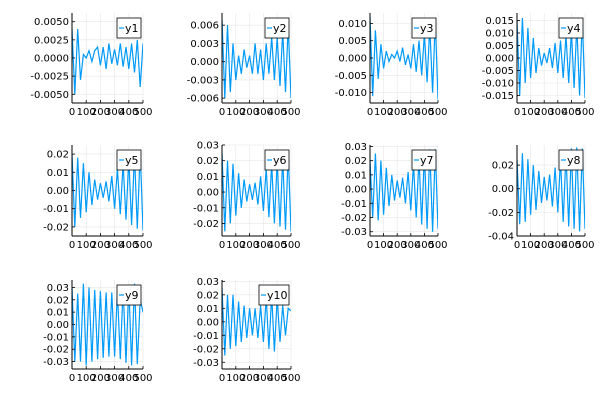  Describe the element at coordinates (280, 28) in the screenshot. I see `legend-label-y2: y2` at that location.